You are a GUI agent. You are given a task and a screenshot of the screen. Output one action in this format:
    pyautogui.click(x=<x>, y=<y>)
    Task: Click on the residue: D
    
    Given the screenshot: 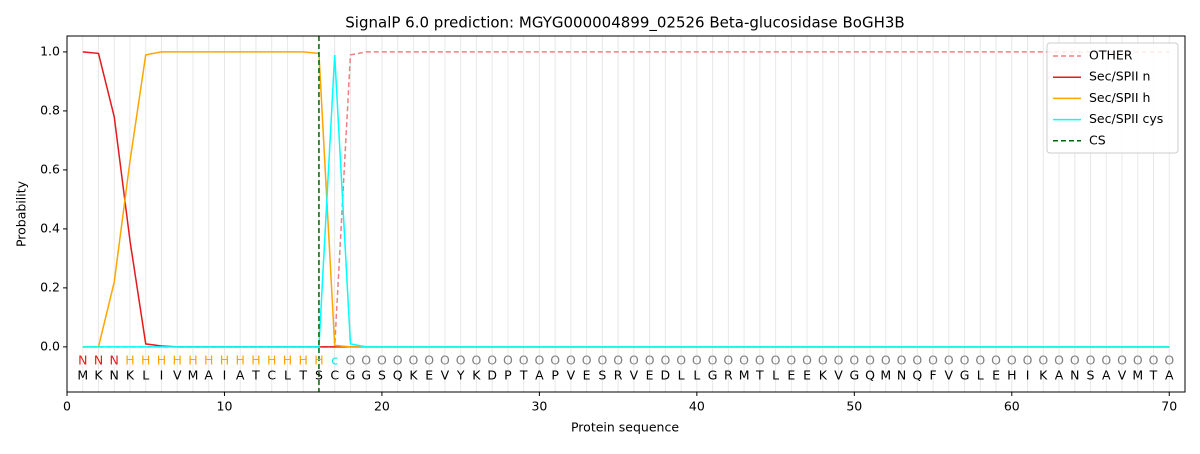 What is the action you would take?
    pyautogui.click(x=492, y=375)
    